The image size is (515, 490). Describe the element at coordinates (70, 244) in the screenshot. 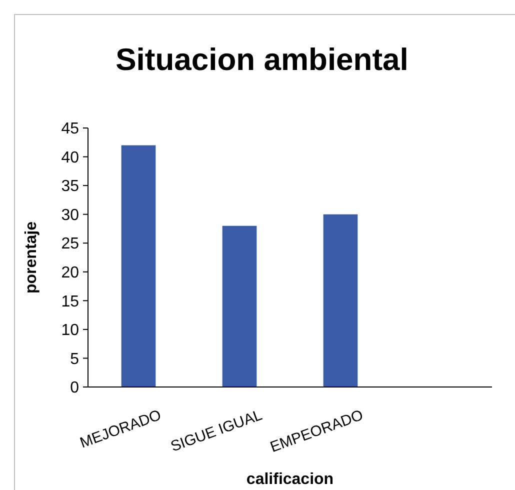

I see `y-tick-label: 25` at that location.